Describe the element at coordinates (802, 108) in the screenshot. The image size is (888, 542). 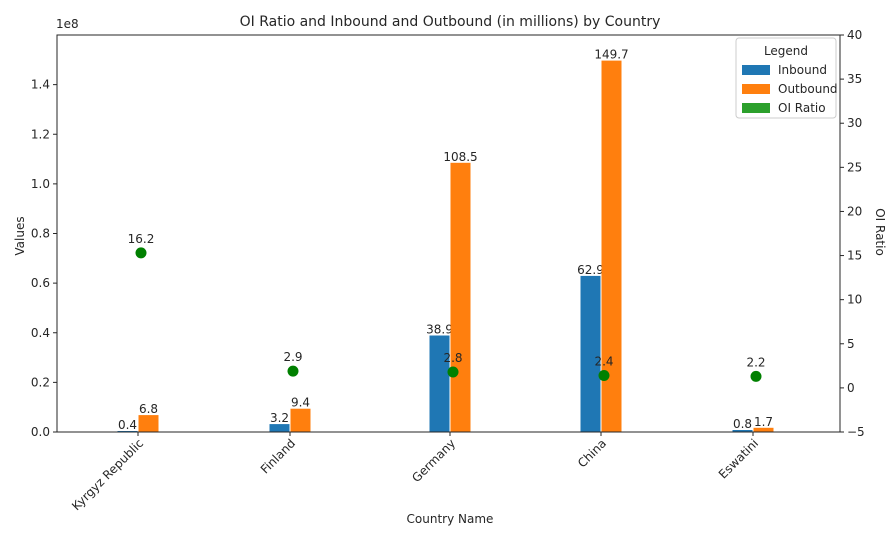
I see `legend-label-oi-ratio: OI Ratio` at that location.